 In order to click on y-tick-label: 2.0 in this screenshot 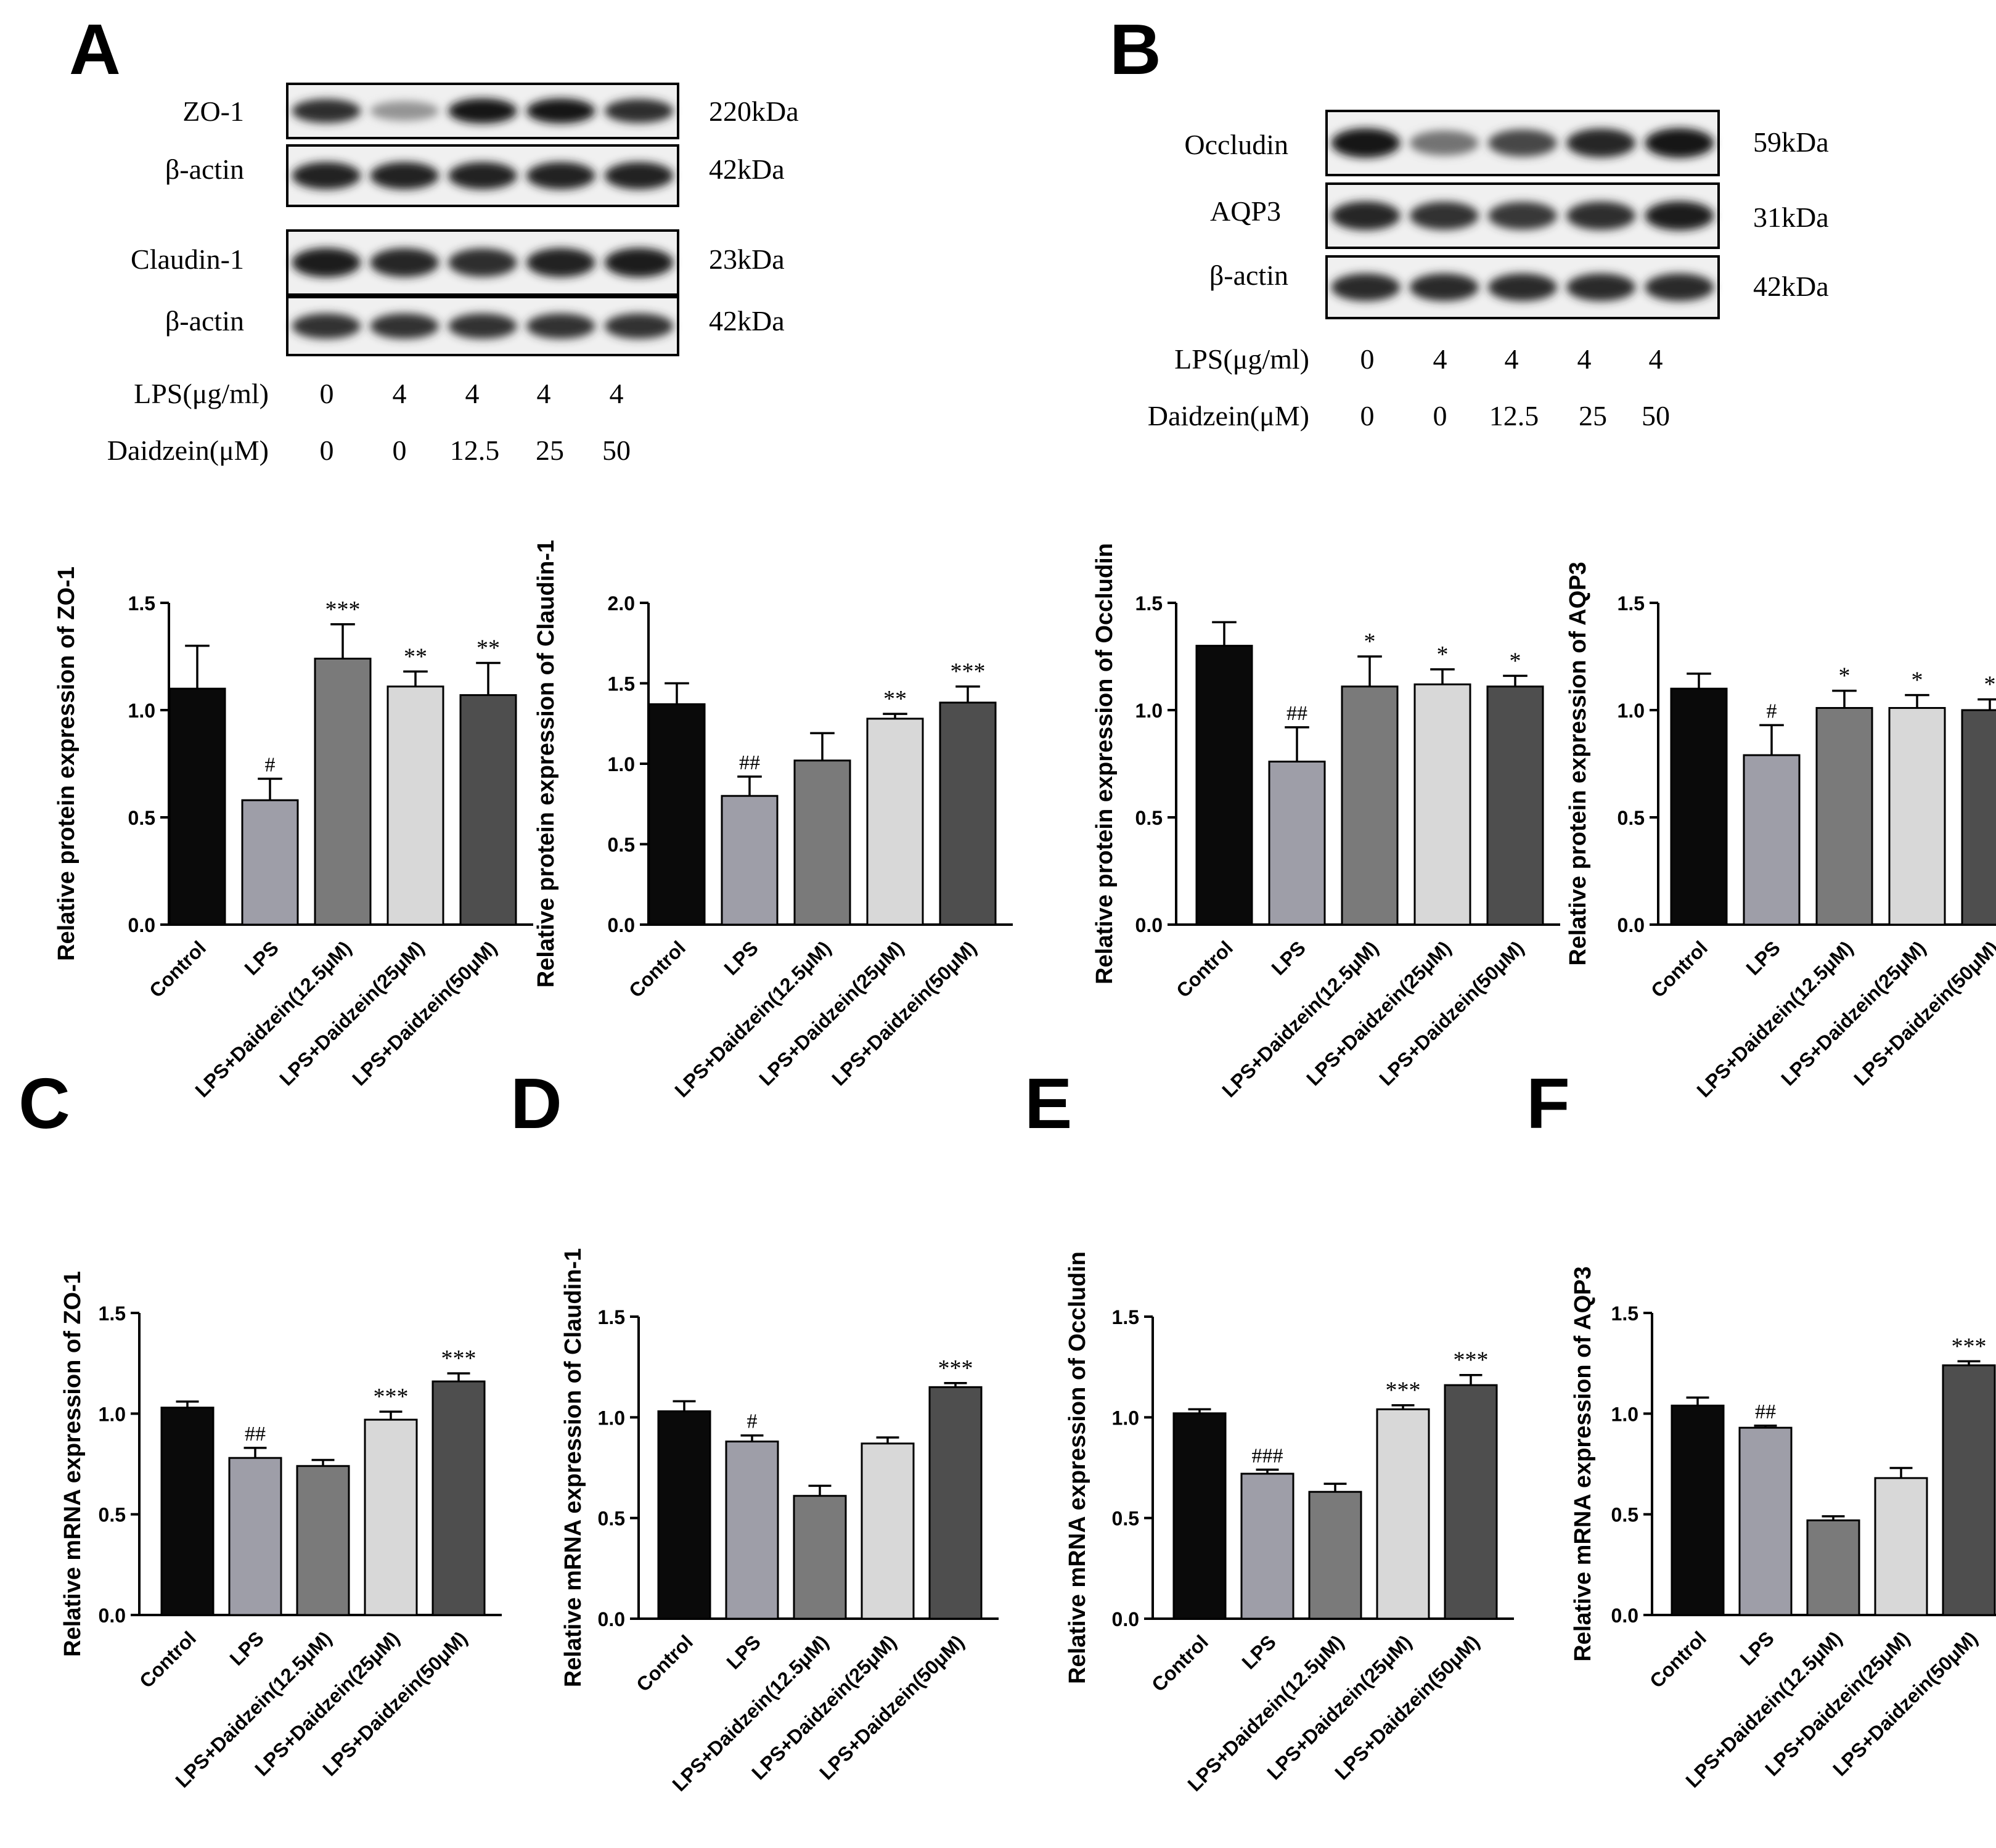, I will do `click(621, 603)`.